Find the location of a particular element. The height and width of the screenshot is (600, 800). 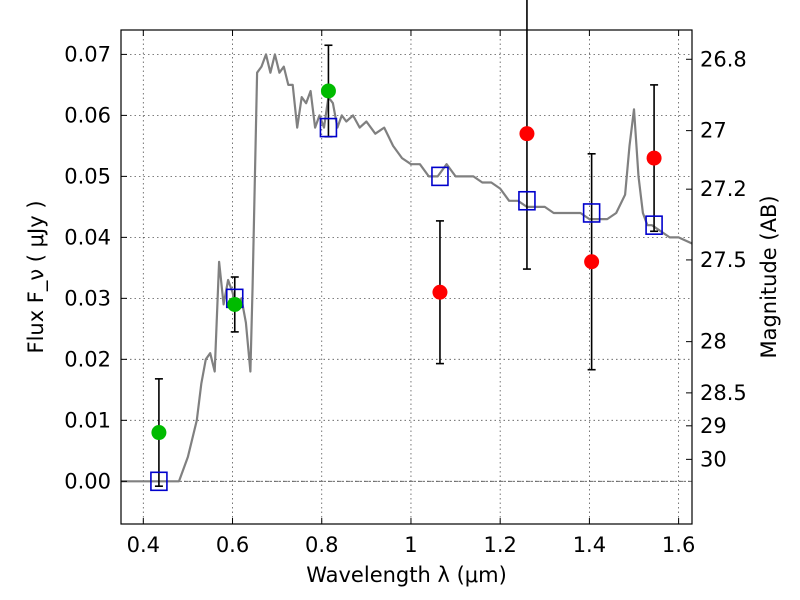

y-tick-label: 0.05 is located at coordinates (87, 176).